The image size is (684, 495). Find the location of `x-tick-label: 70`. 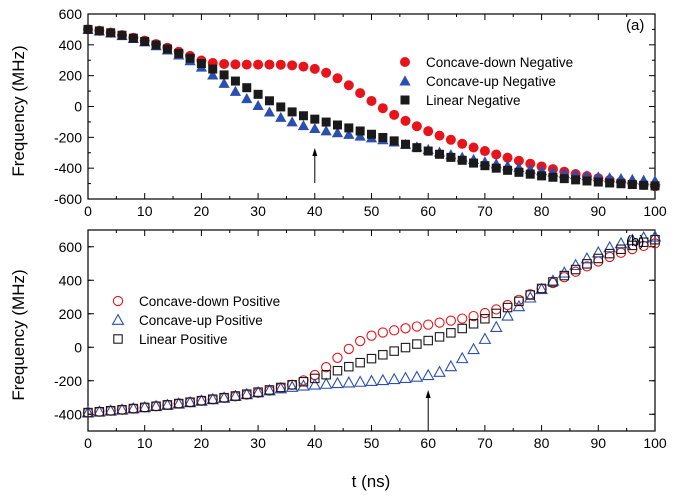

x-tick-label: 70 is located at coordinates (485, 211).